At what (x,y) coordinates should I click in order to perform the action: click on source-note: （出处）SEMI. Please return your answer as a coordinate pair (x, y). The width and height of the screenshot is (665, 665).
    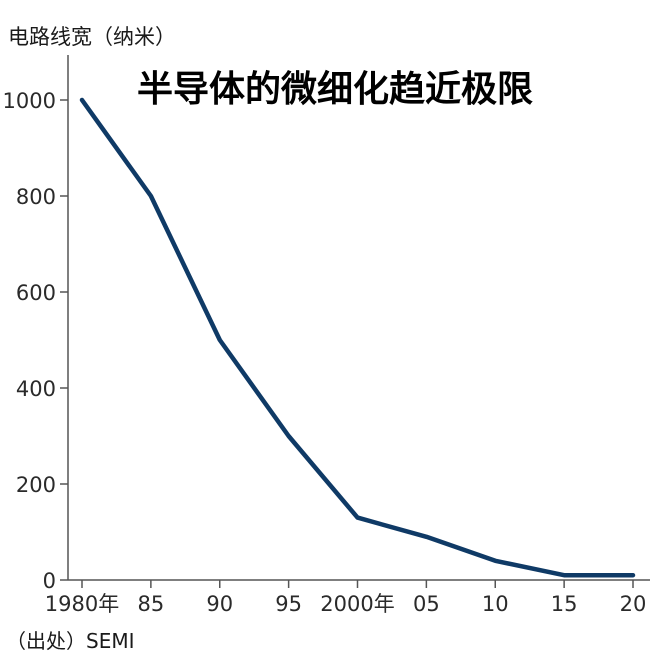
    Looking at the image, I should click on (70, 641).